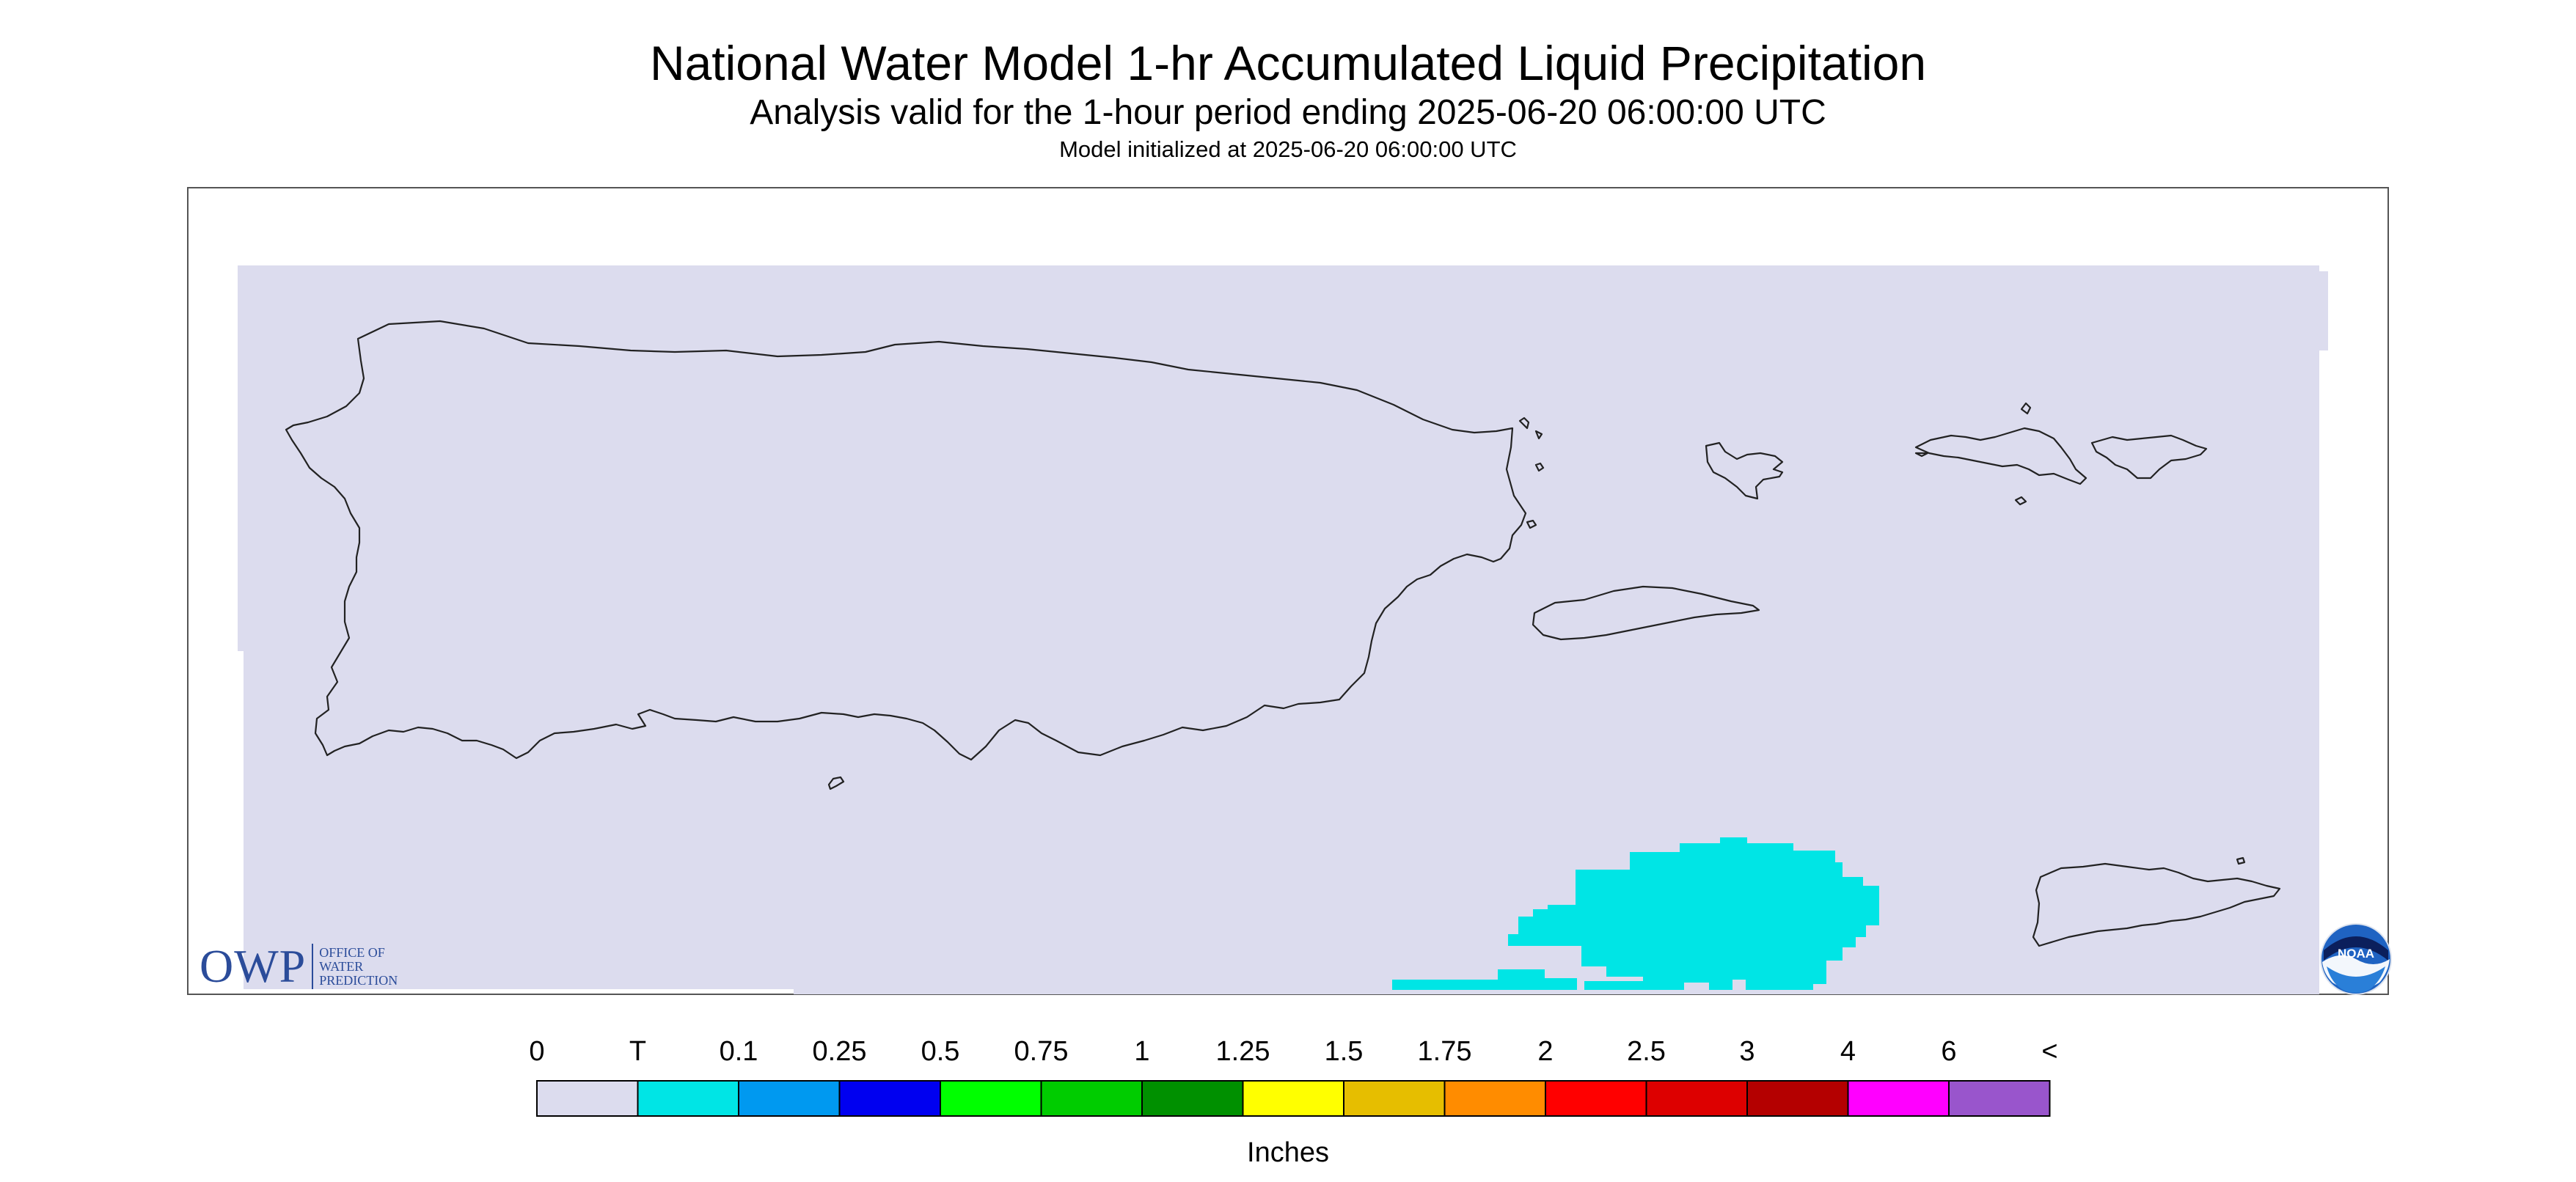 This screenshot has width=2576, height=1182. What do you see at coordinates (1545, 1051) in the screenshot?
I see `legend-tick-label: 2` at bounding box center [1545, 1051].